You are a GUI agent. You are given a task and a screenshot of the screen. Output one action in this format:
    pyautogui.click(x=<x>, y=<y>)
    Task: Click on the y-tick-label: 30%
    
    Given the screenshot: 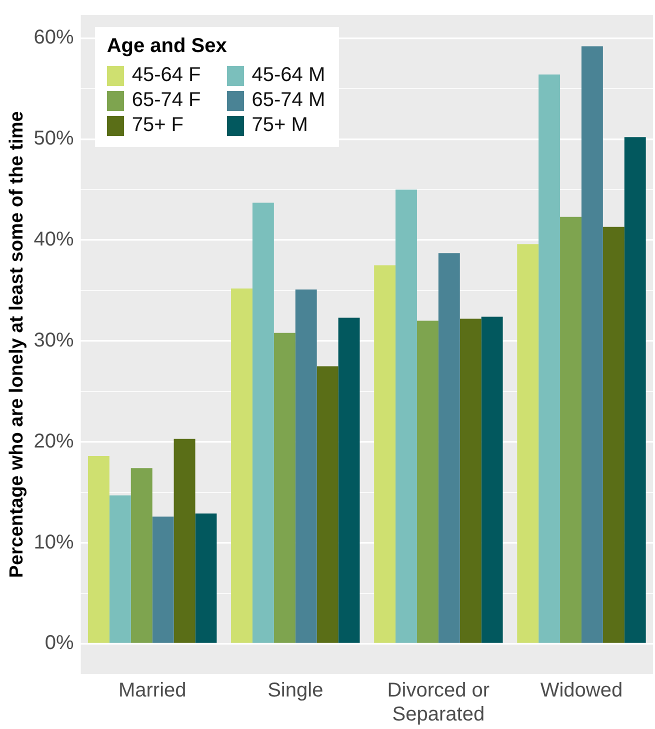 What is the action you would take?
    pyautogui.click(x=54, y=340)
    